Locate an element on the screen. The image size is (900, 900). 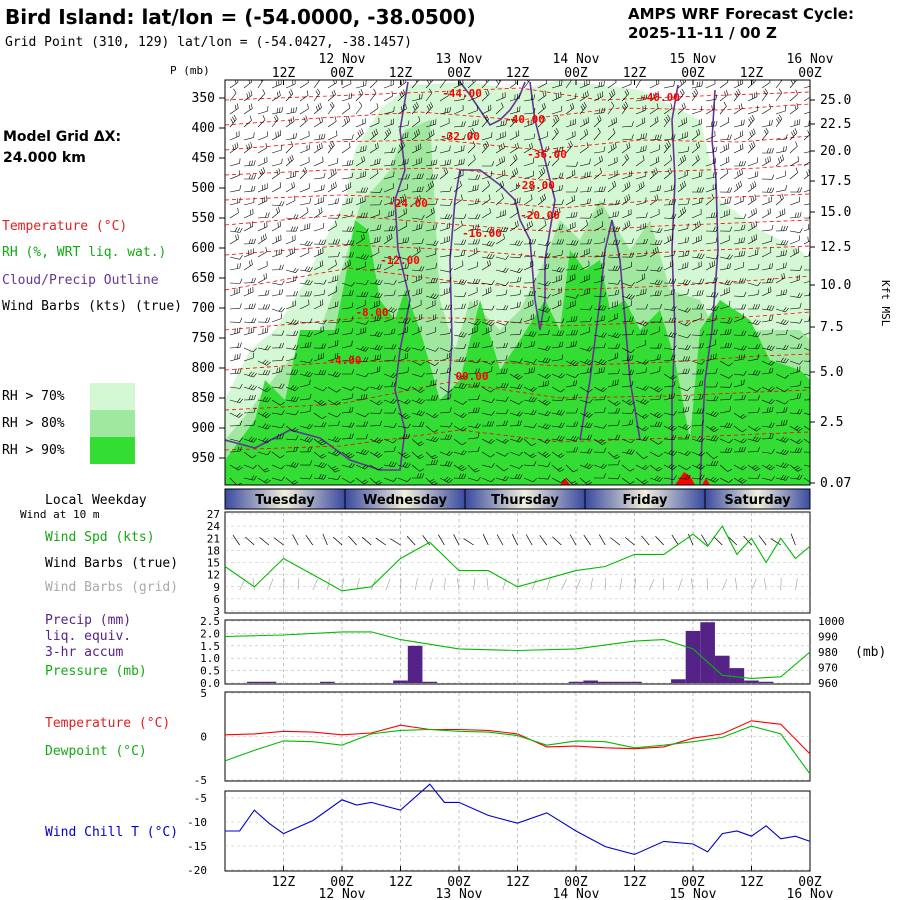
isotherm is located at coordinates (517, 172).